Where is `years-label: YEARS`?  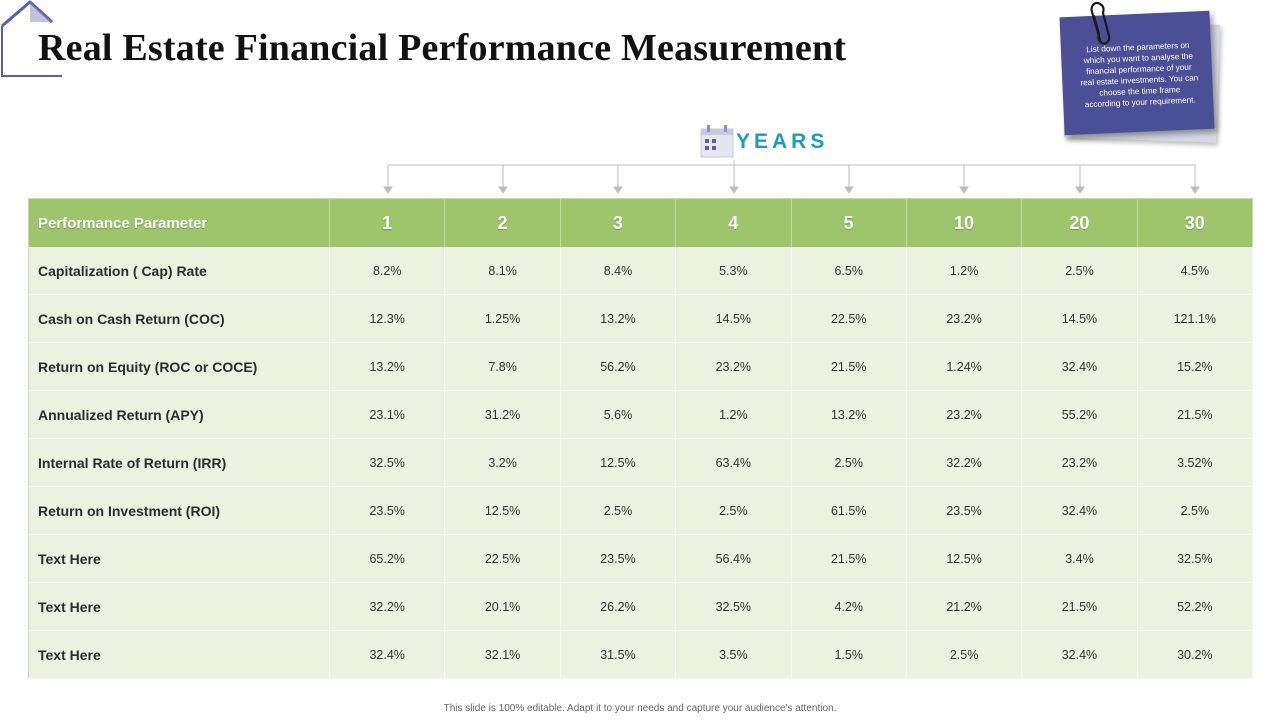 years-label: YEARS is located at coordinates (782, 141).